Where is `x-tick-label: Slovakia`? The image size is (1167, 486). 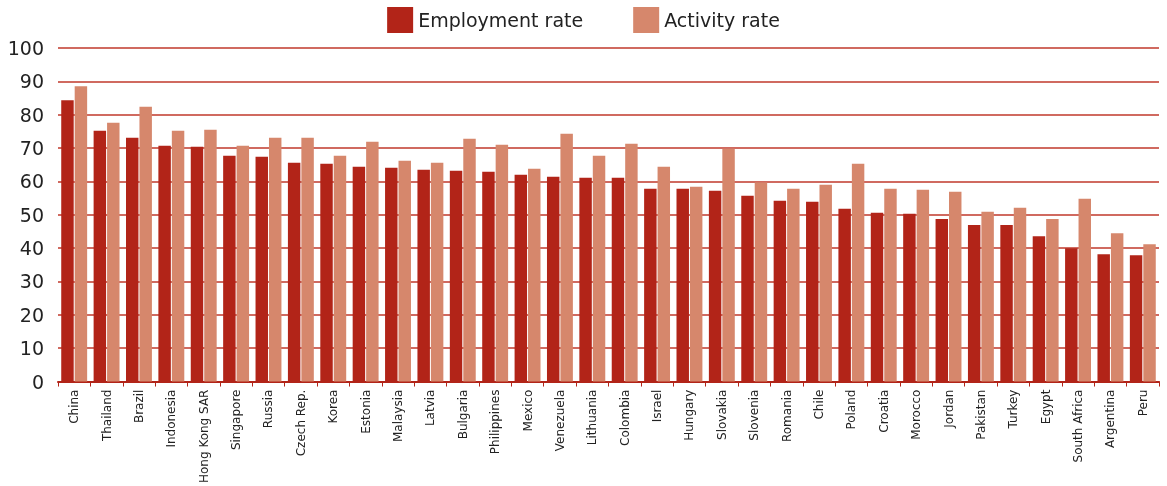
x-tick-label: Slovakia is located at coordinates (721, 414).